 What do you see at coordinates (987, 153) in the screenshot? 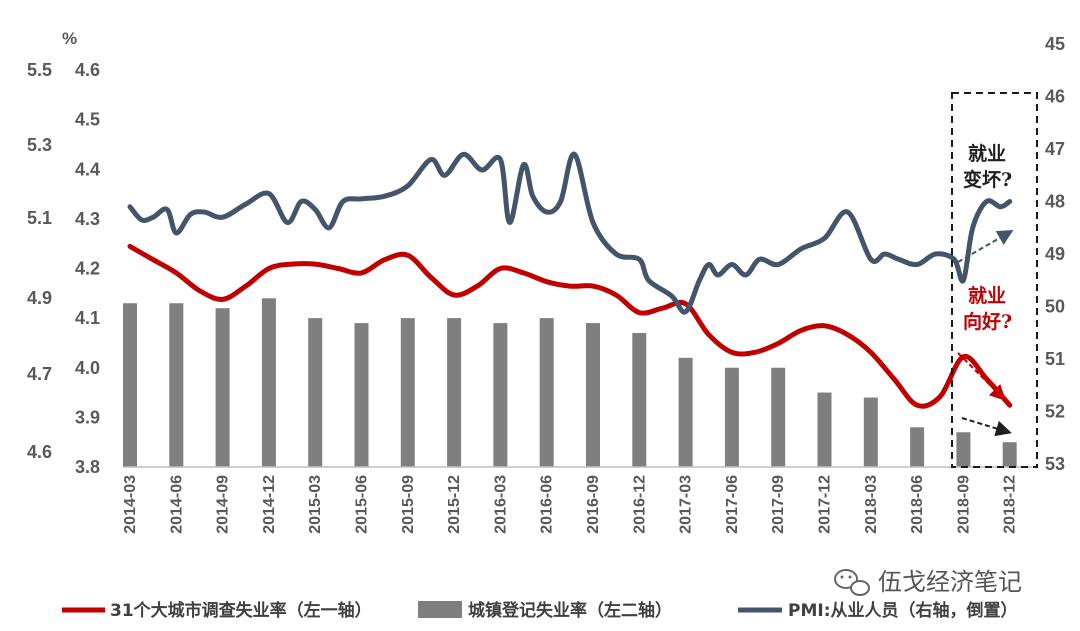
I see `annotation-worse-line1: 就业` at bounding box center [987, 153].